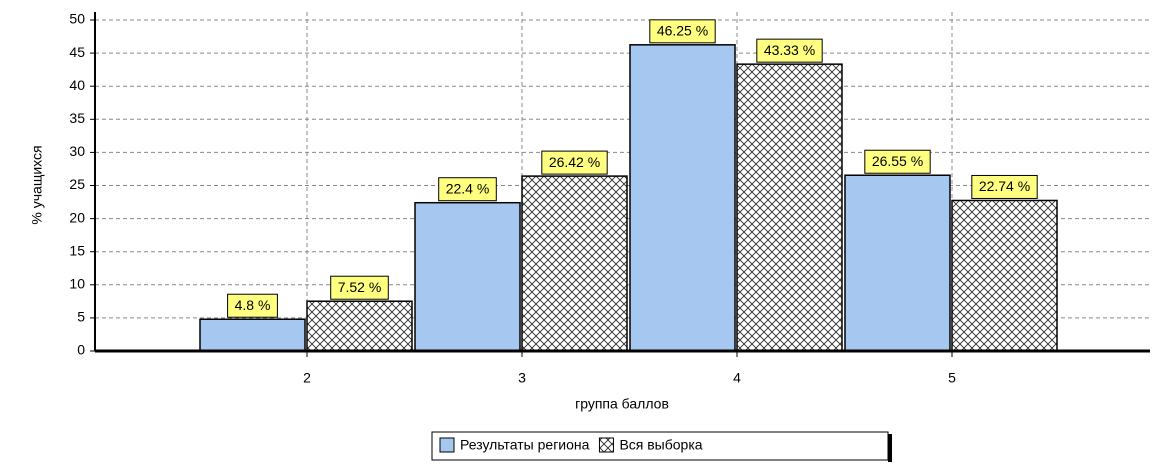 The image size is (1153, 465). What do you see at coordinates (77, 52) in the screenshot?
I see `y-tick-label: 45` at bounding box center [77, 52].